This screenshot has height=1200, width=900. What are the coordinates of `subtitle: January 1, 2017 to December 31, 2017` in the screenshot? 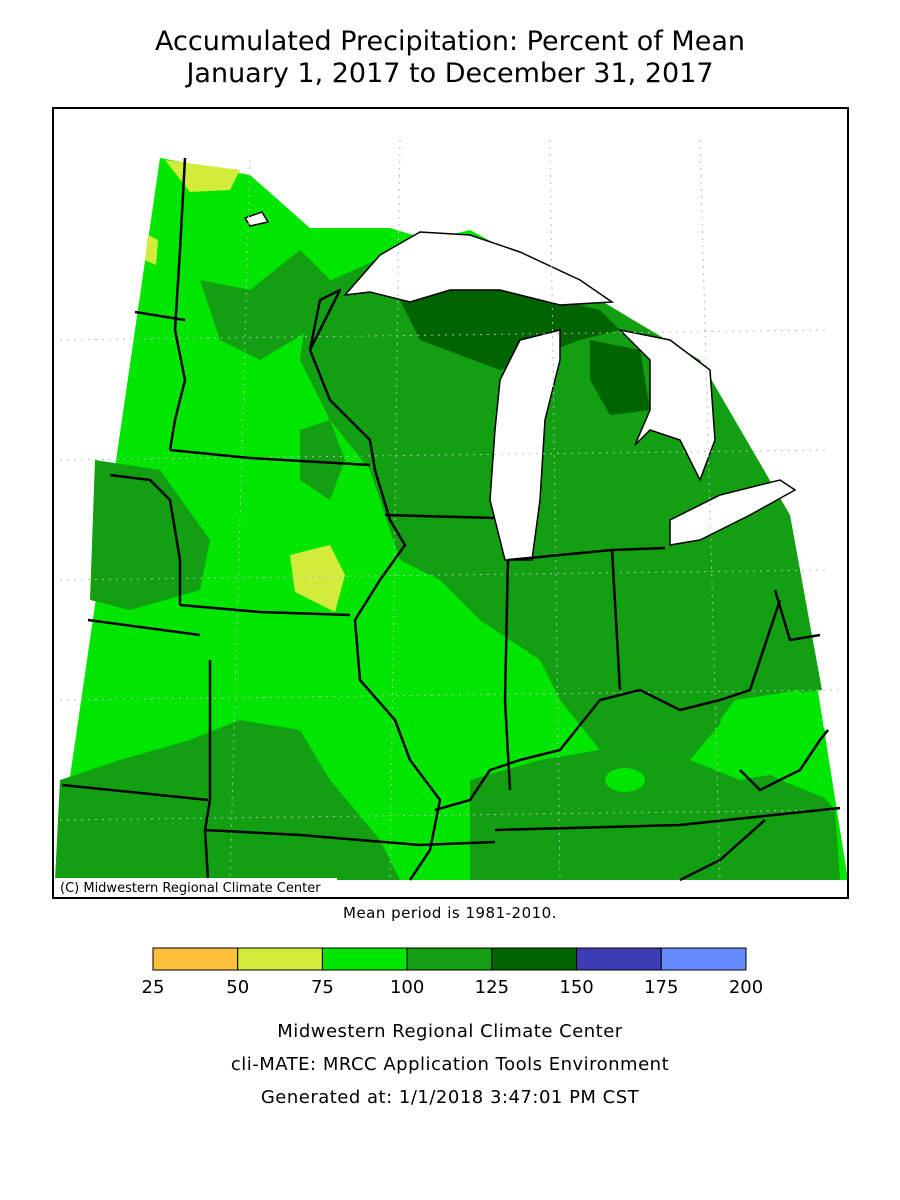 It's located at (448, 73).